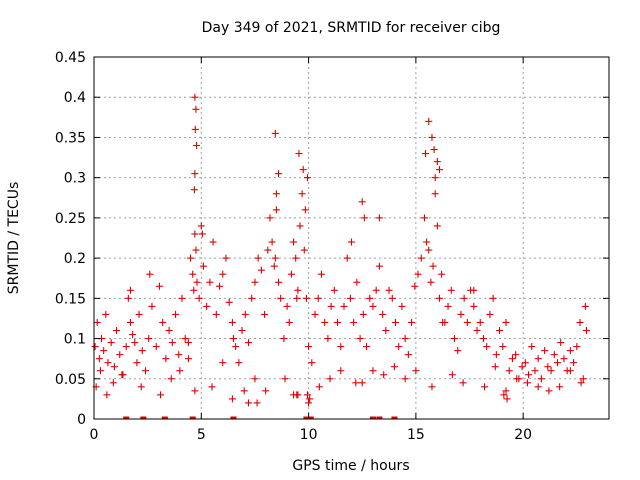  Describe the element at coordinates (70, 299) in the screenshot. I see `y-tick-label: 0.15` at that location.